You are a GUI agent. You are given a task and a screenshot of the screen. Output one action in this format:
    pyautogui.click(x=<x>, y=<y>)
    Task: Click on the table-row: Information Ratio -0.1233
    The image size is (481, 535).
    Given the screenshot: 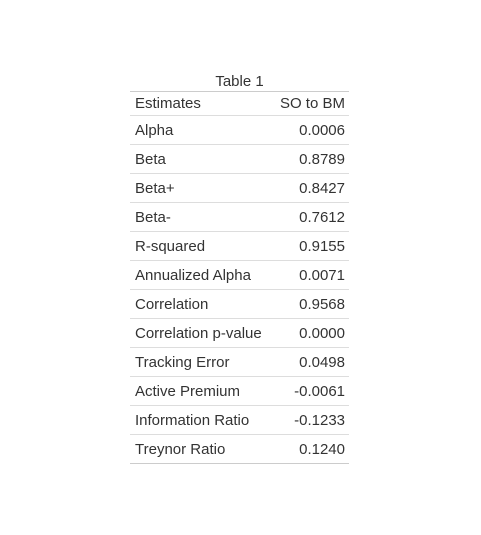 What is the action you would take?
    pyautogui.click(x=239, y=420)
    